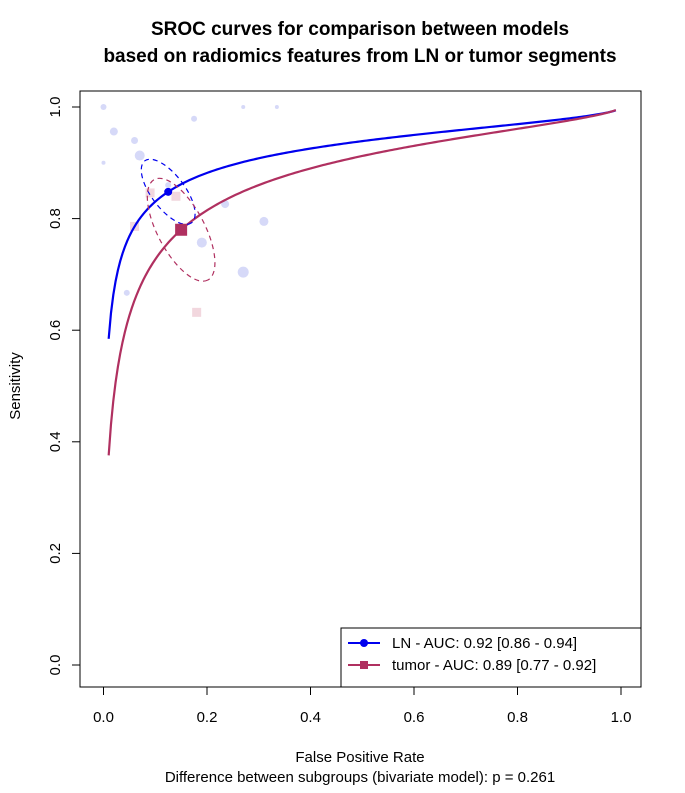  Describe the element at coordinates (310, 717) in the screenshot. I see `x-tick-label: 0.4` at that location.